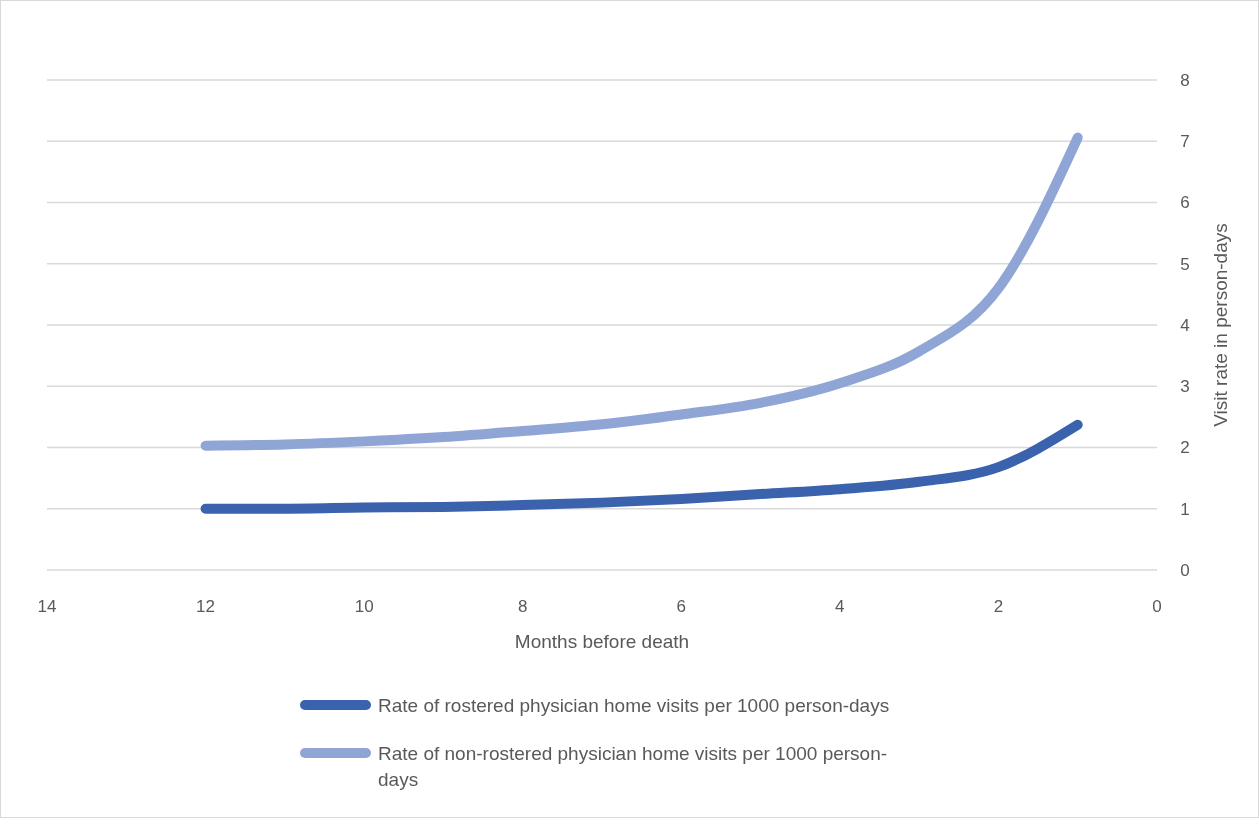 Image resolution: width=1259 pixels, height=825 pixels. What do you see at coordinates (998, 606) in the screenshot?
I see `x-tick-label: 2` at bounding box center [998, 606].